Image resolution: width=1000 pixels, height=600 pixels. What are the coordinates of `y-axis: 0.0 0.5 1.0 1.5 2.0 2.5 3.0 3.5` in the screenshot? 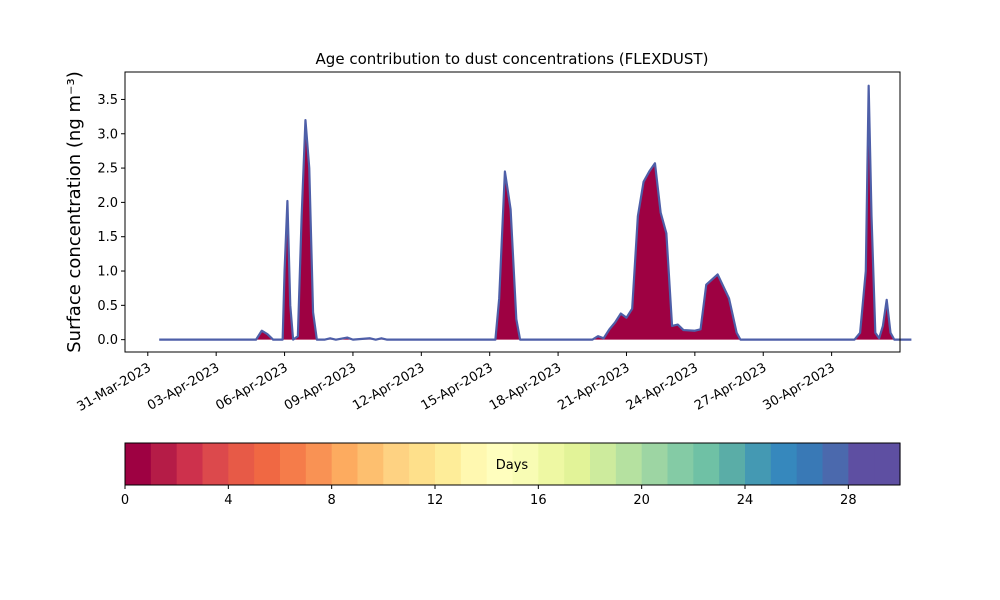 It's located at (111, 220).